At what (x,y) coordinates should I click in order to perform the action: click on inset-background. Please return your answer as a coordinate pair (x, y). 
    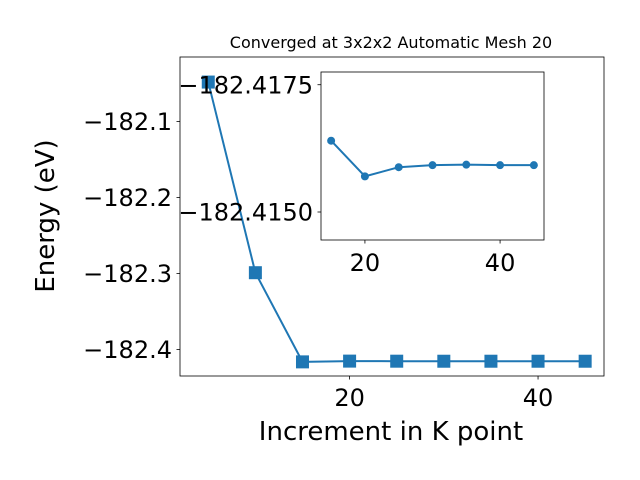
    Looking at the image, I should click on (432, 156).